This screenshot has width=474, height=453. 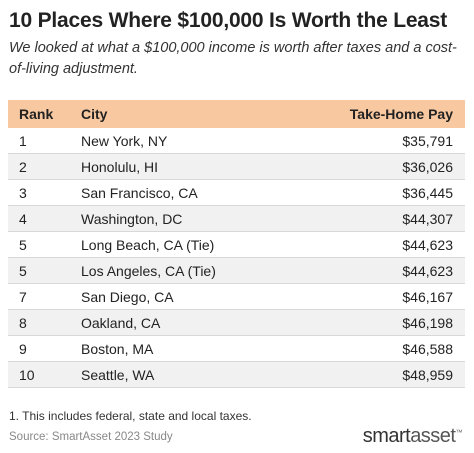 I want to click on source: Source: SmartAsset 2023 Study, so click(x=91, y=437).